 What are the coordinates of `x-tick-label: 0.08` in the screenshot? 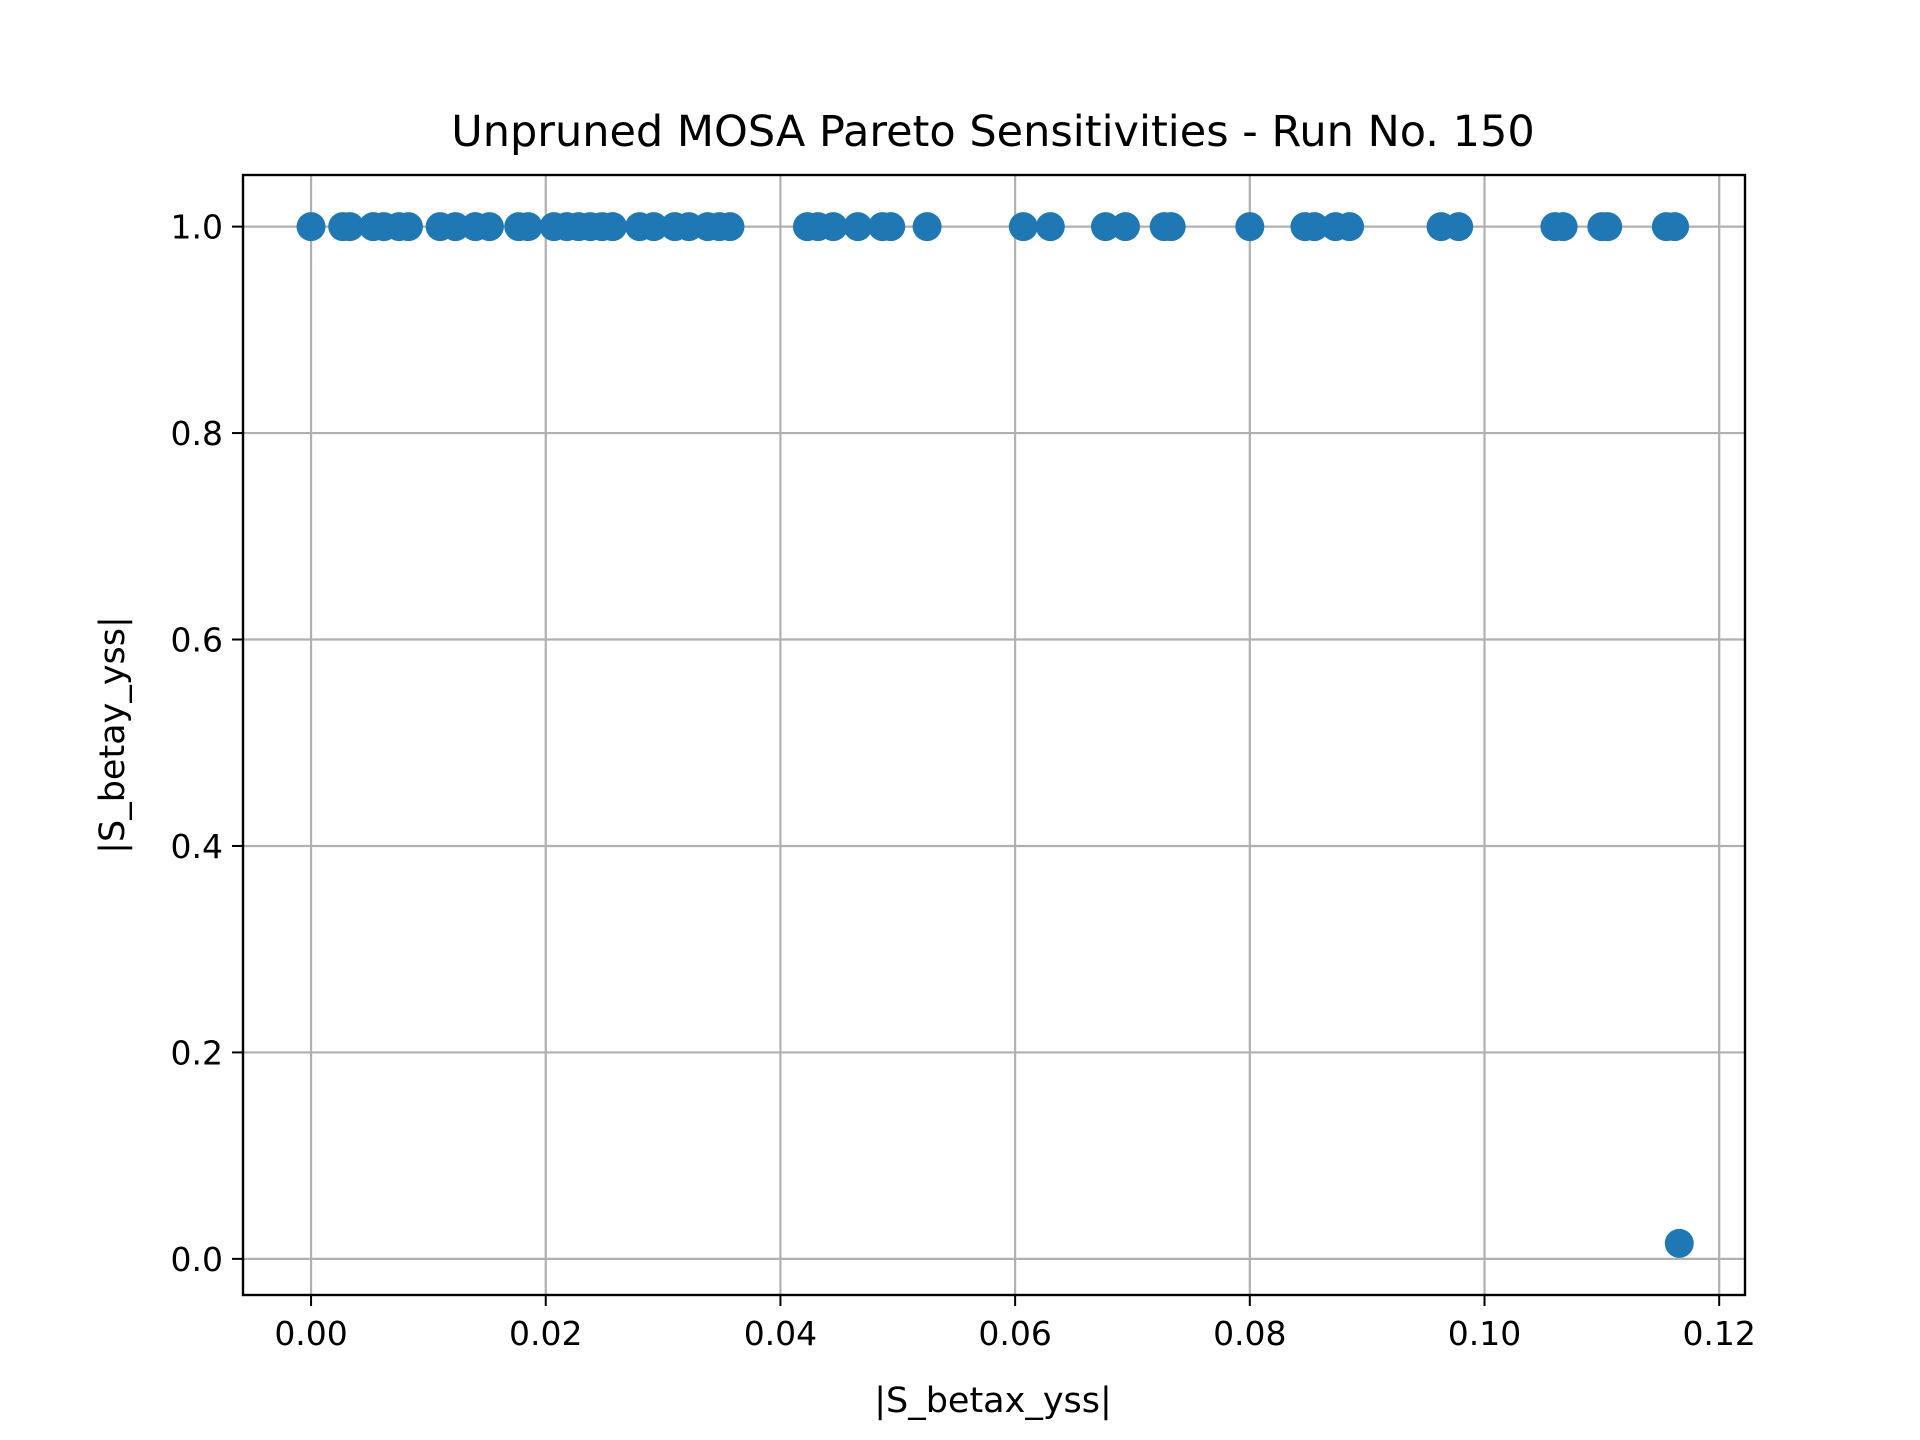 It's located at (1249, 1333).